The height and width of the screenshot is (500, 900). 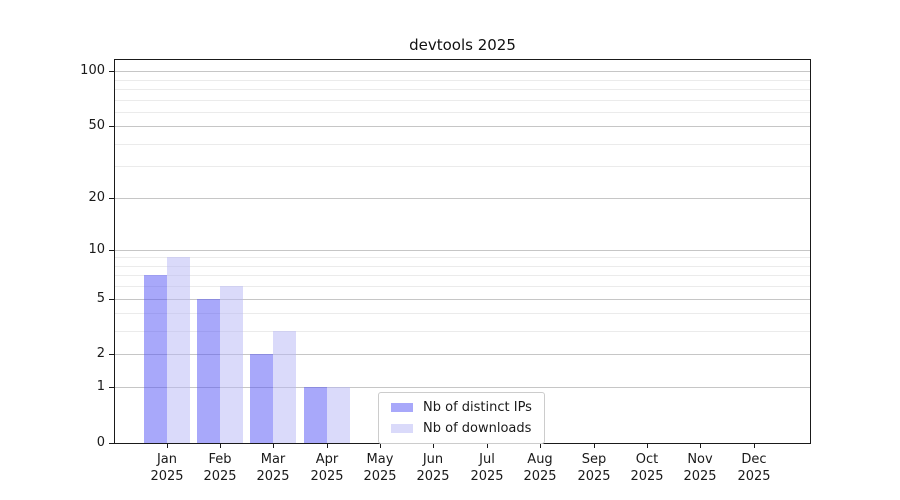 I want to click on x-tick-label-nov: Nov 2025, so click(x=700, y=468).